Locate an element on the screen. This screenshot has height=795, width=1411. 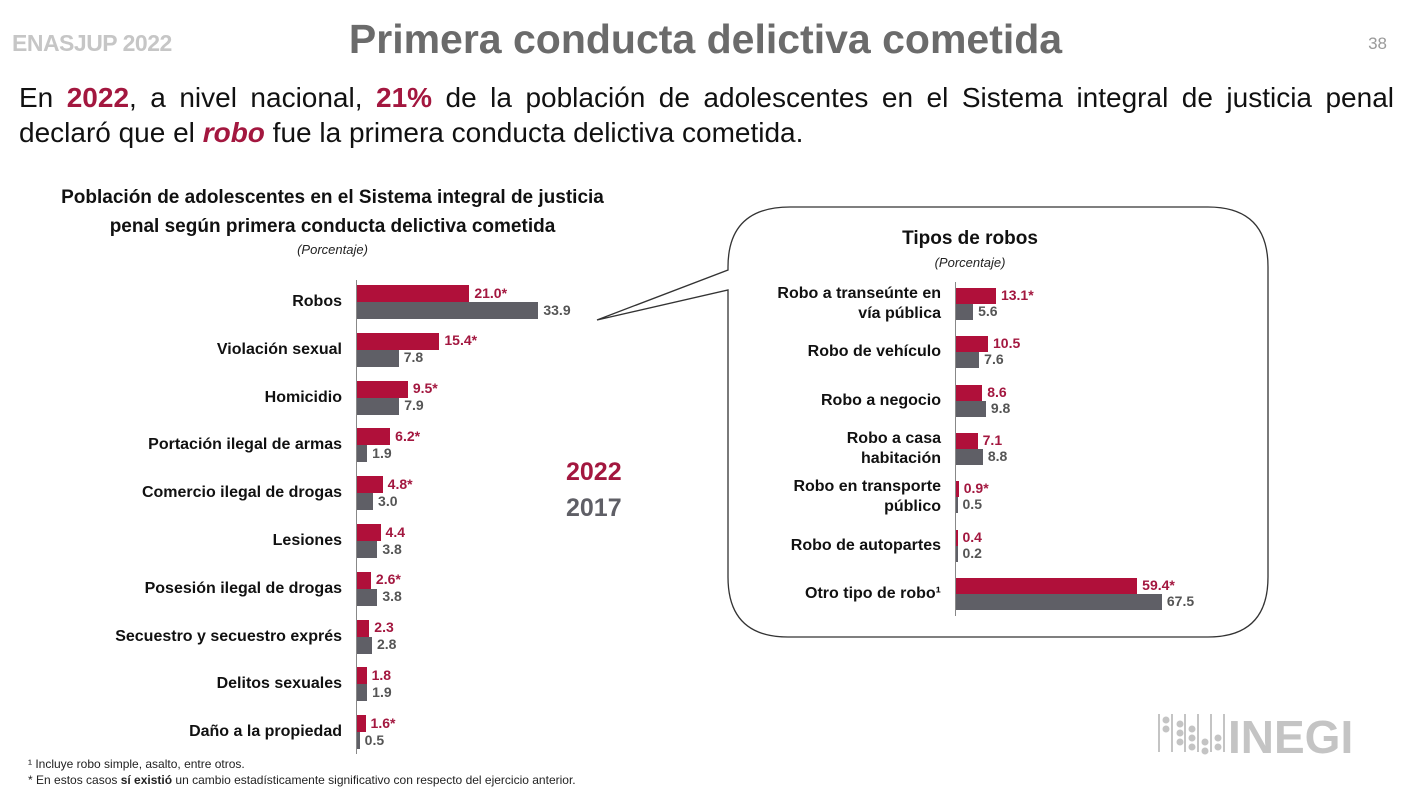
data-label-2022: 4.8* is located at coordinates (400, 483).